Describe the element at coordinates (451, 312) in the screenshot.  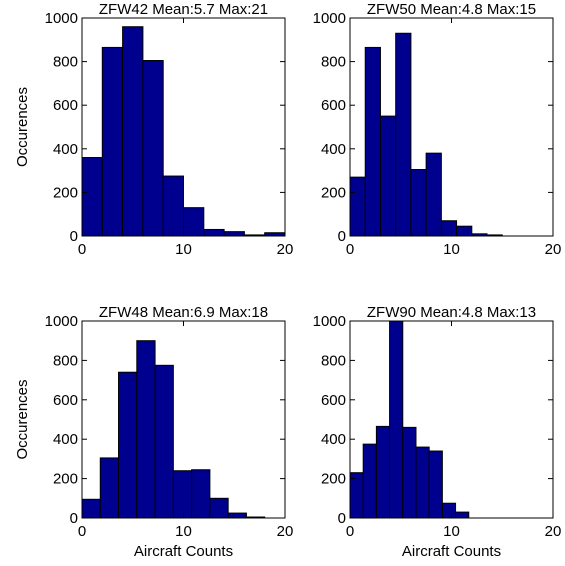
I see `chart-title: ZFW90 Mean:4.8 Max:13` at that location.